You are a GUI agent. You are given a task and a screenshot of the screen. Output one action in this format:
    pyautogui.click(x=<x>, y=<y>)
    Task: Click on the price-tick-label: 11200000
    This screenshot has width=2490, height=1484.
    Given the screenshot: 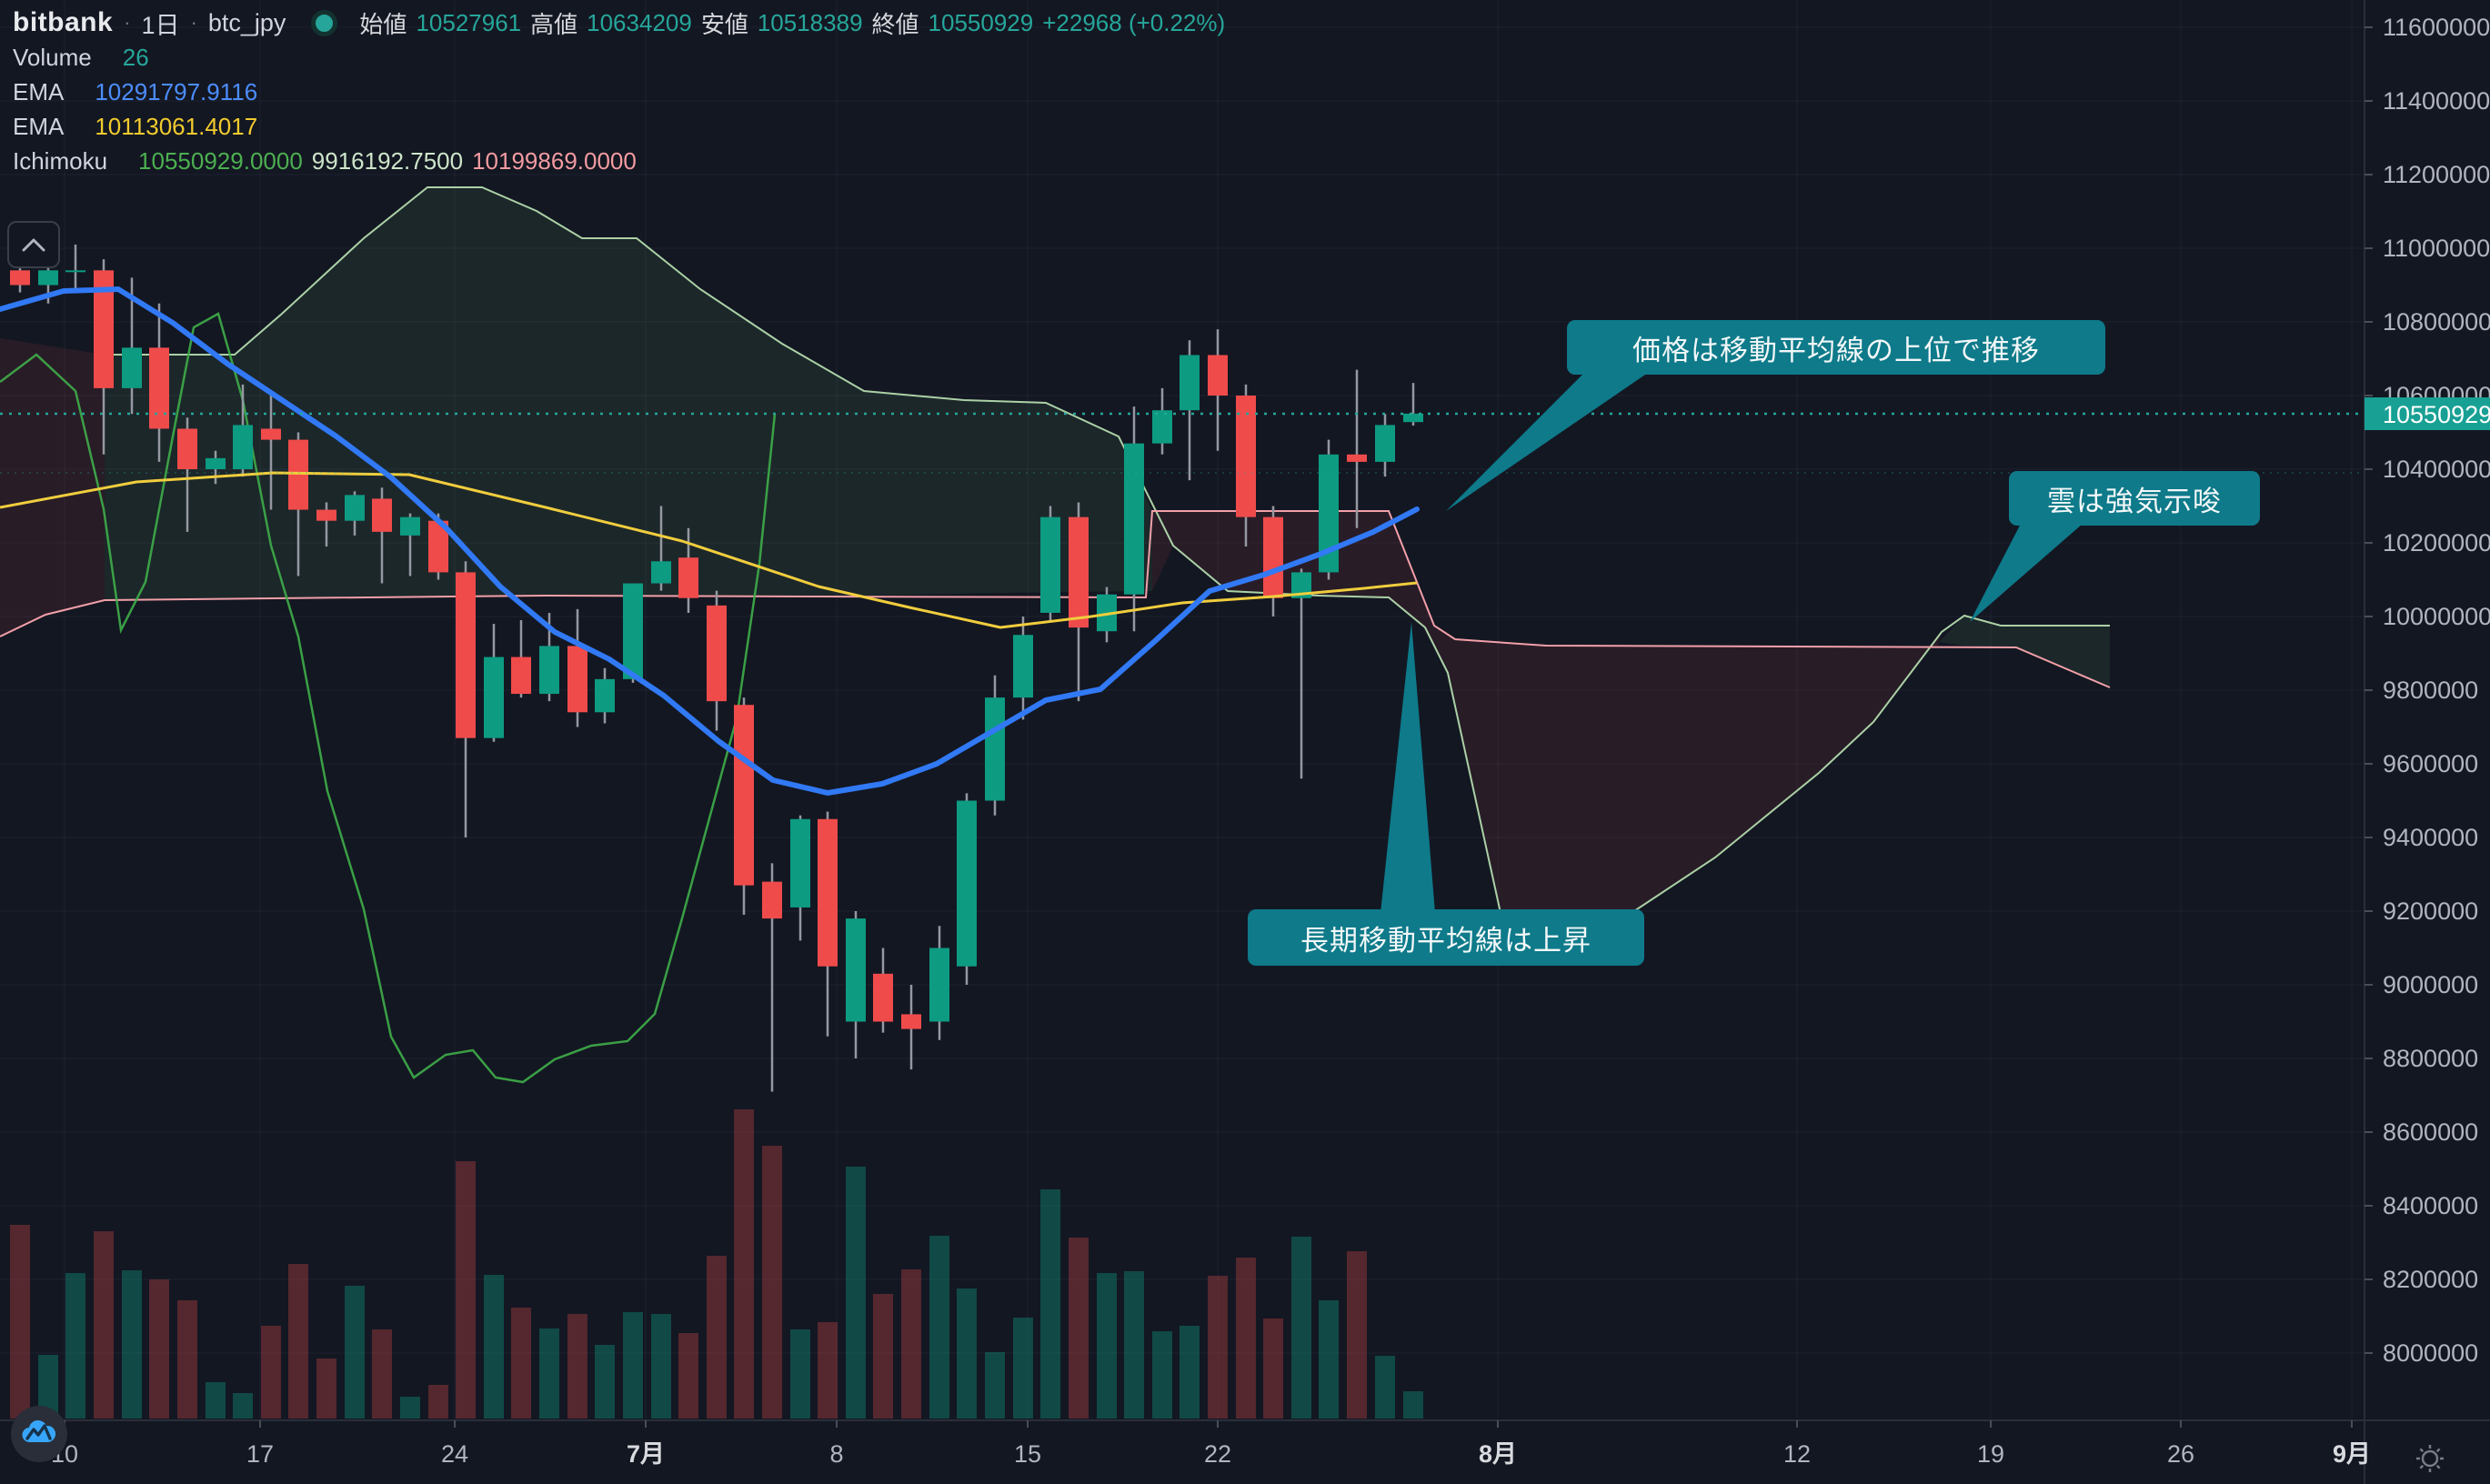 What is the action you would take?
    pyautogui.click(x=2437, y=174)
    